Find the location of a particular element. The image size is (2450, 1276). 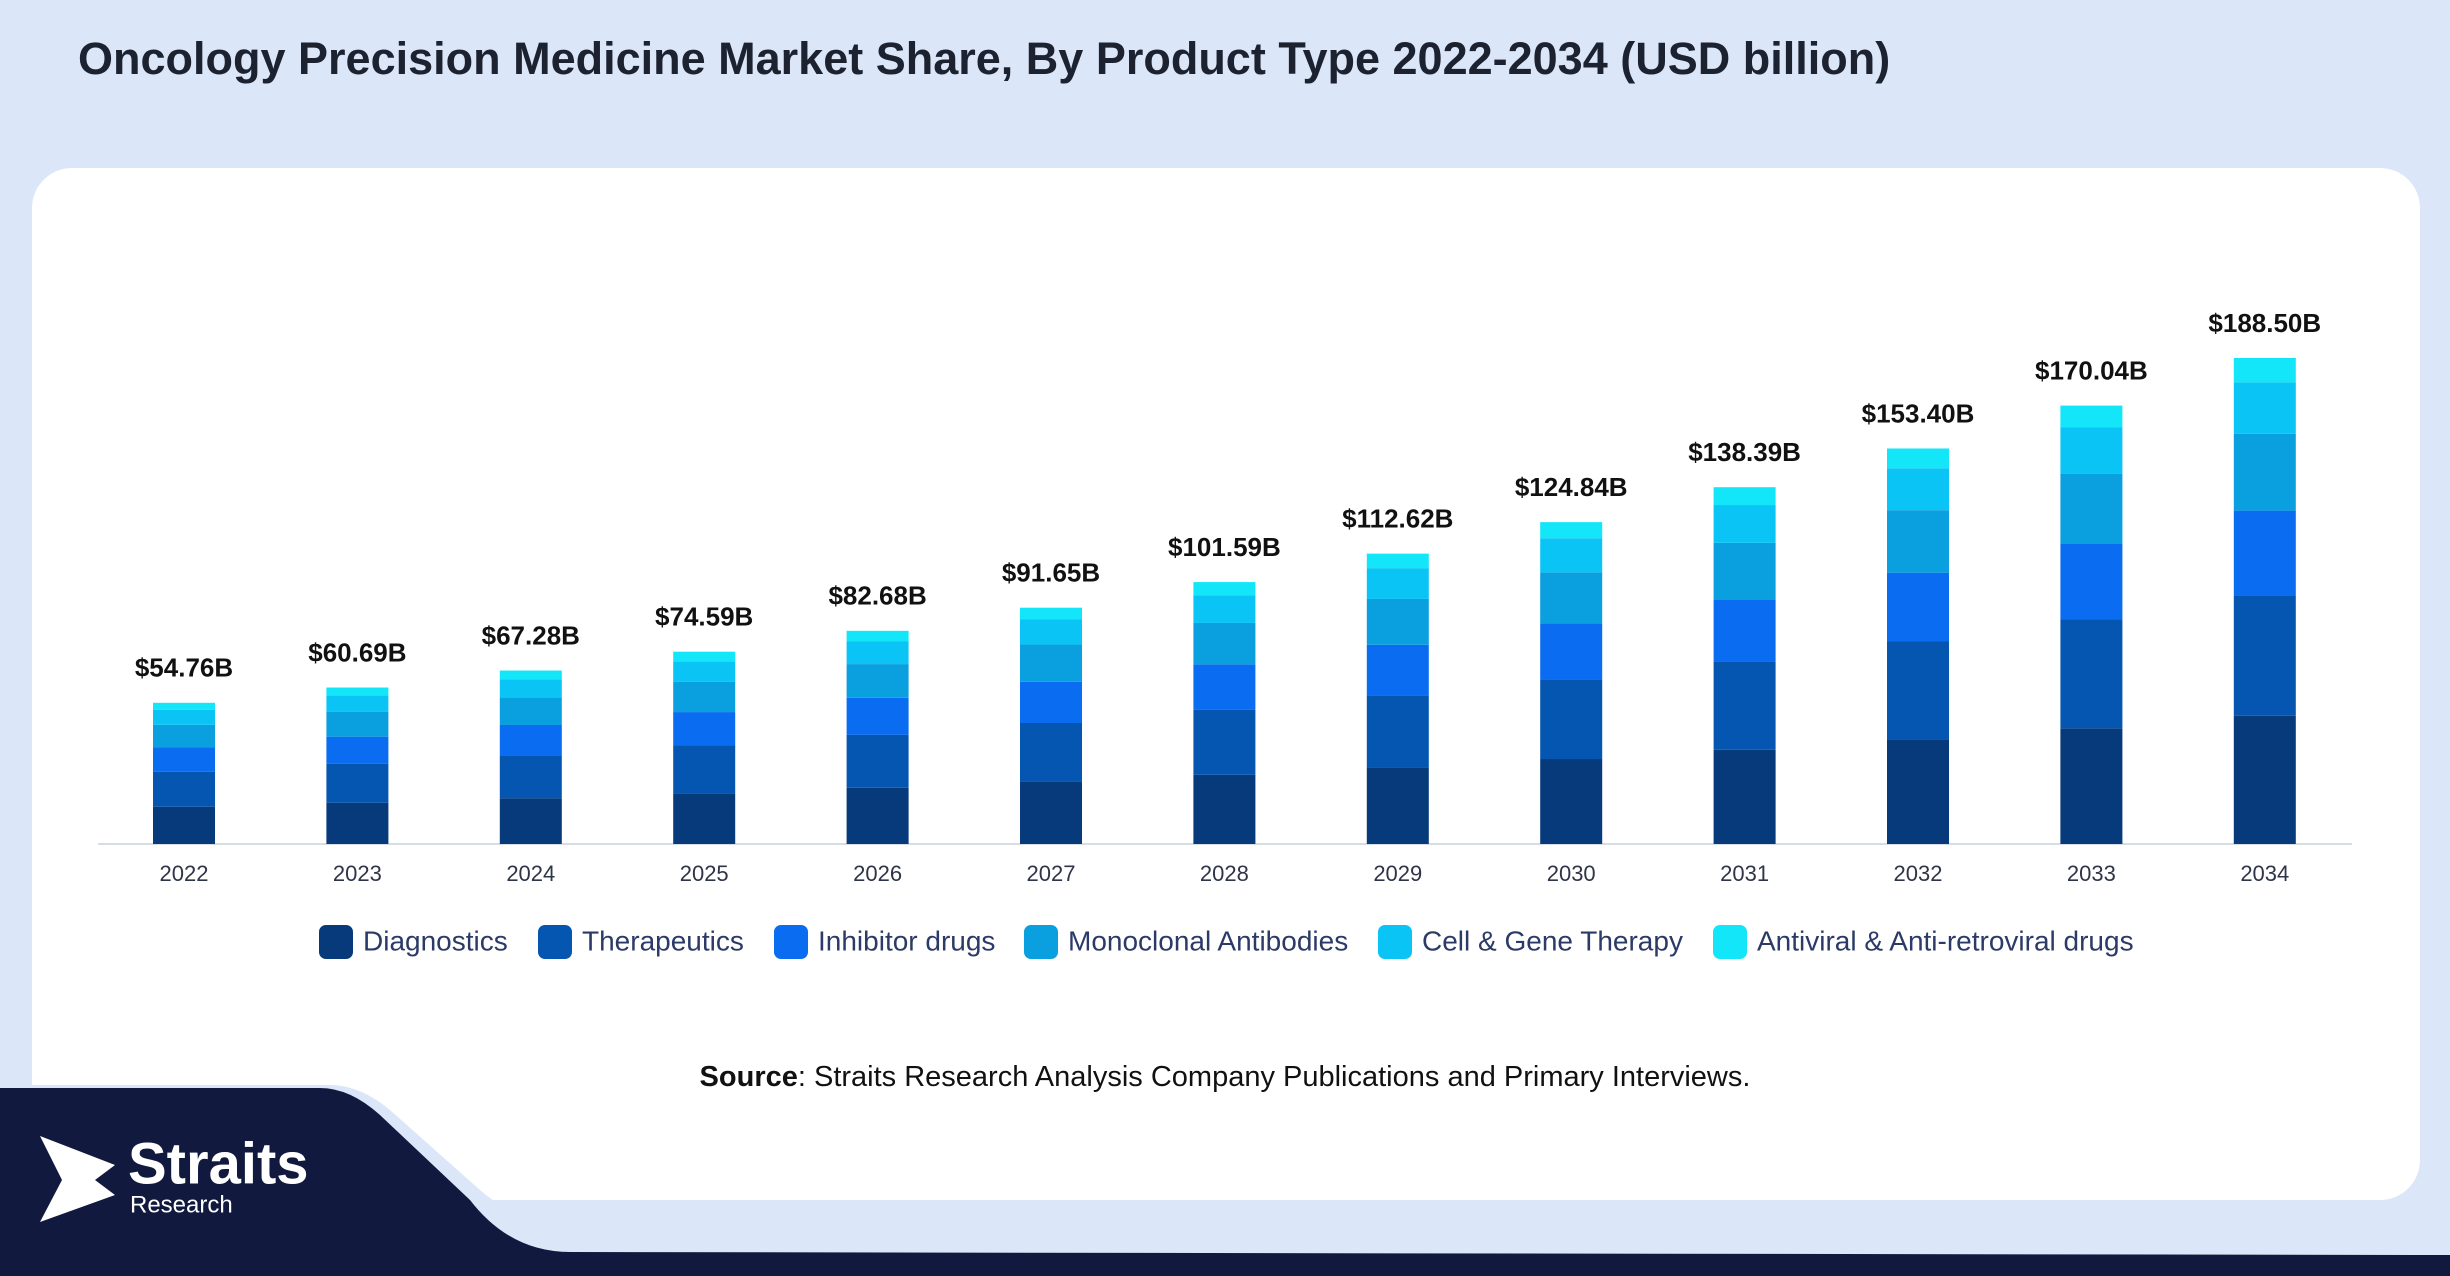

total-label: $74.59B is located at coordinates (704, 617).